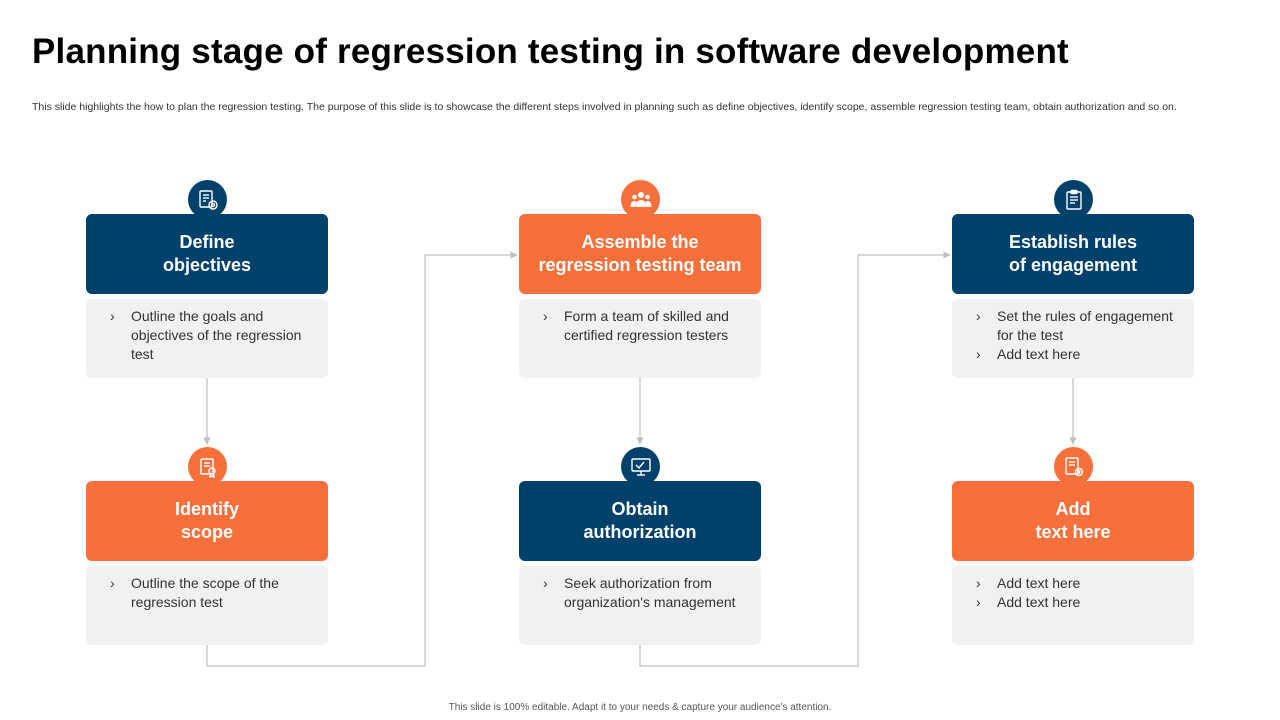  Describe the element at coordinates (640, 199) in the screenshot. I see `team-icon` at that location.